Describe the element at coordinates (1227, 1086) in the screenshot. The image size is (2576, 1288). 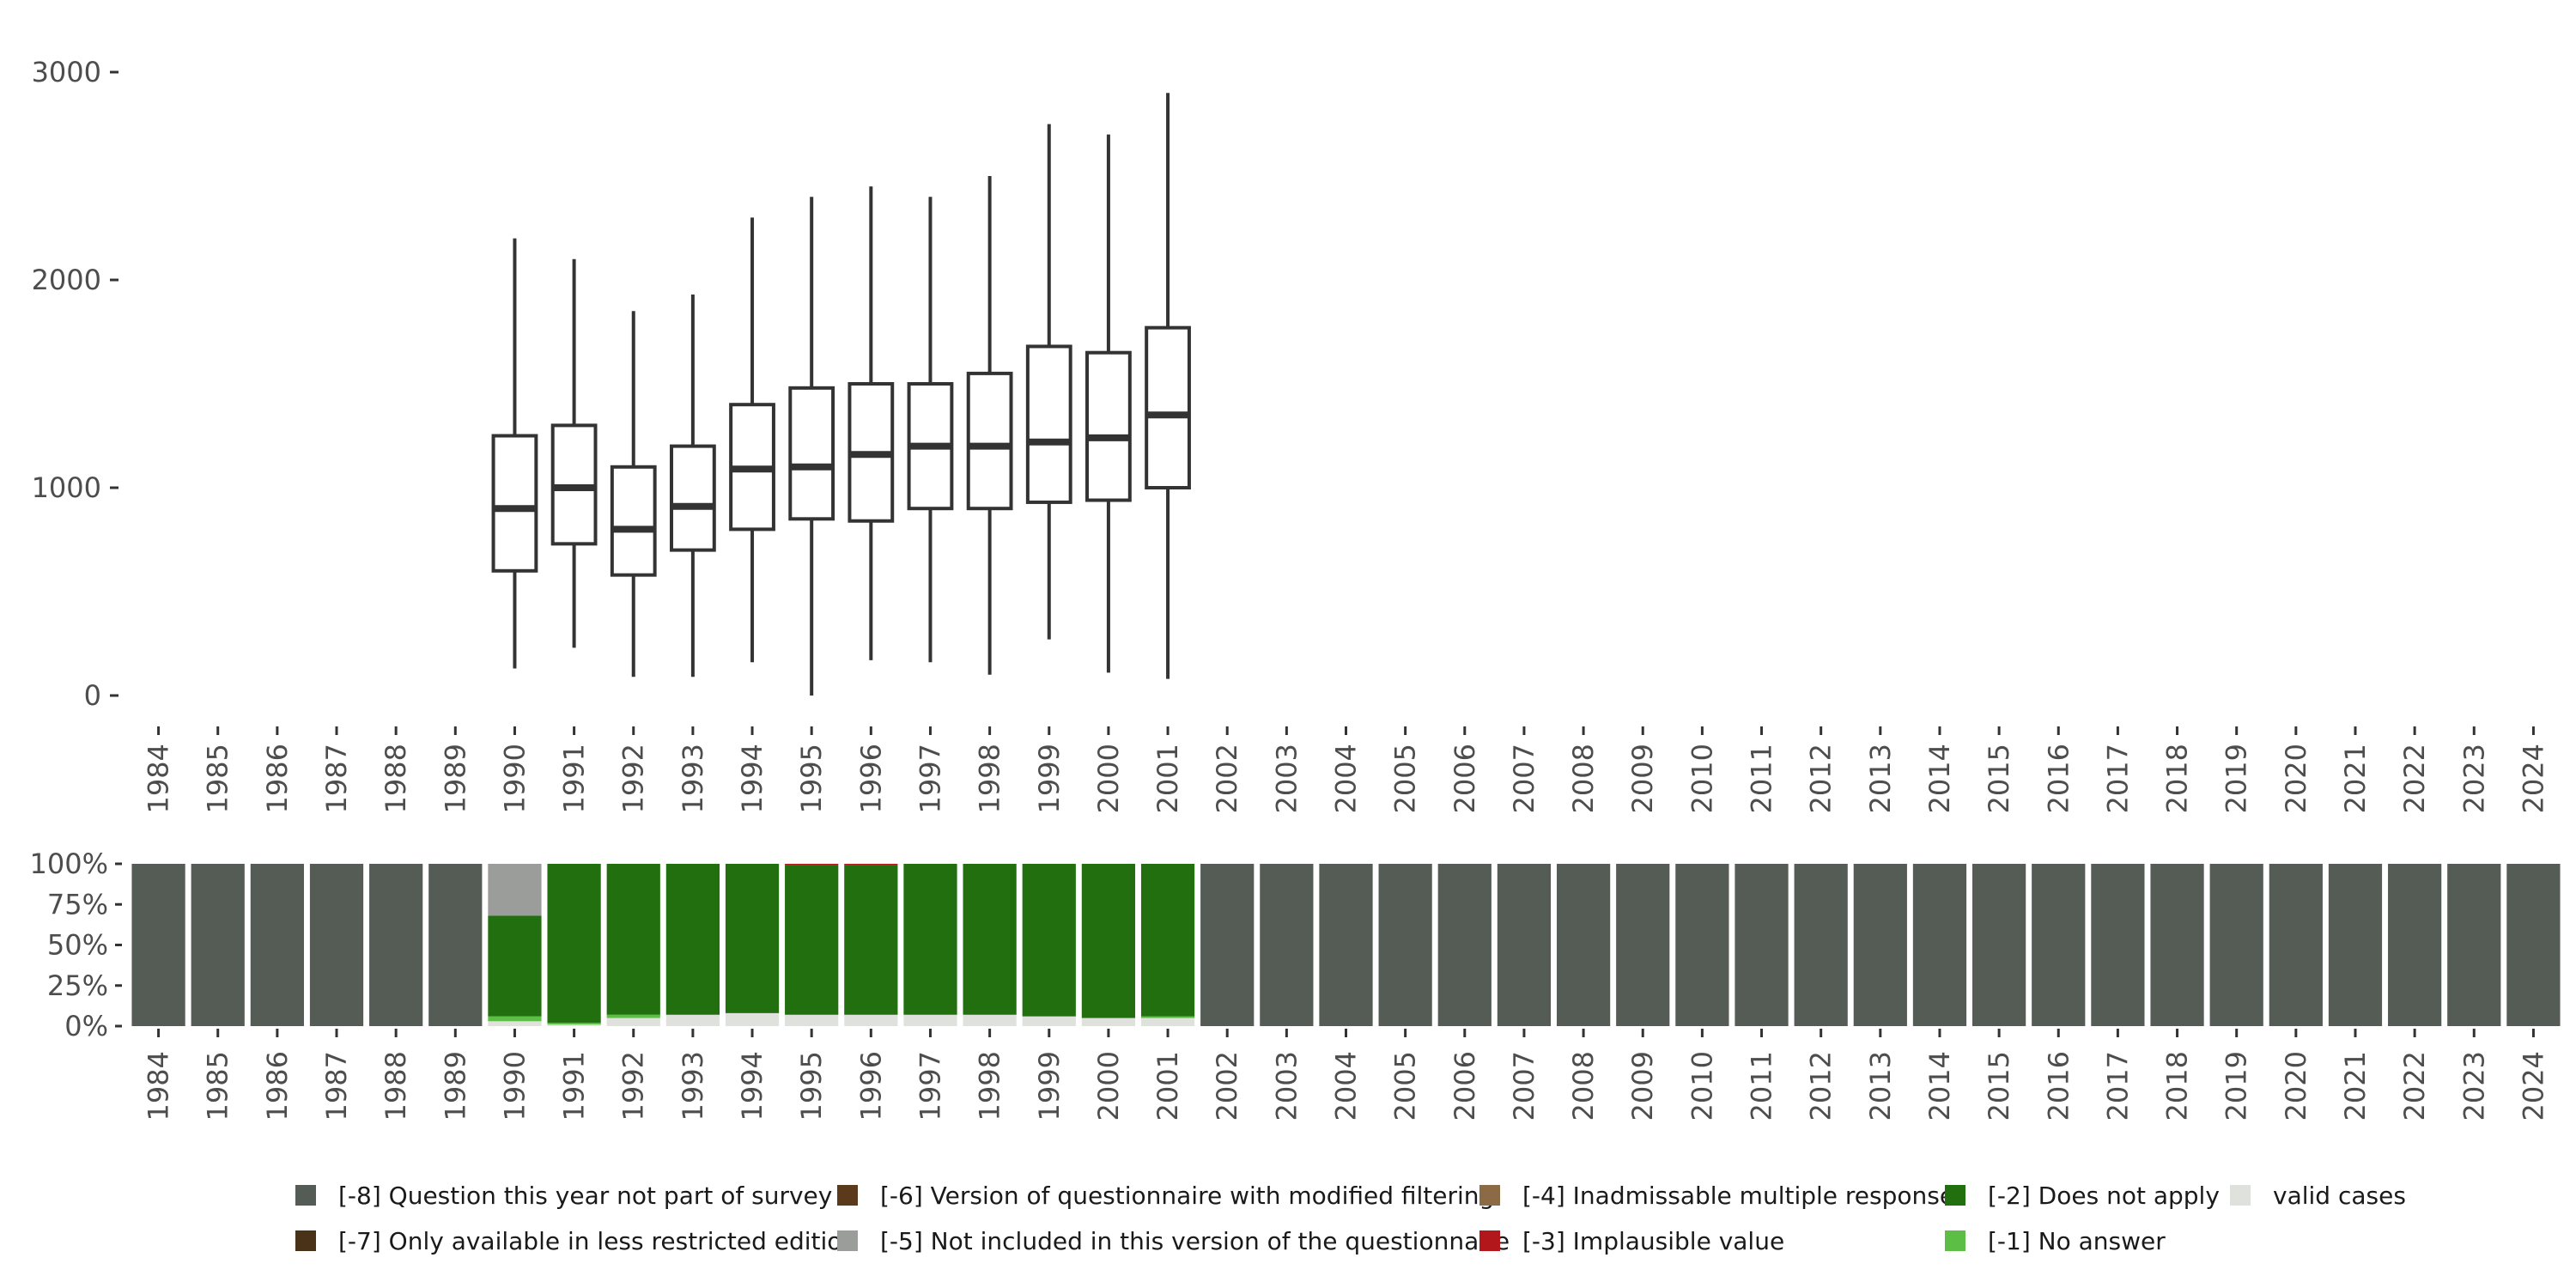
I see `x-tick-label: 2002` at that location.